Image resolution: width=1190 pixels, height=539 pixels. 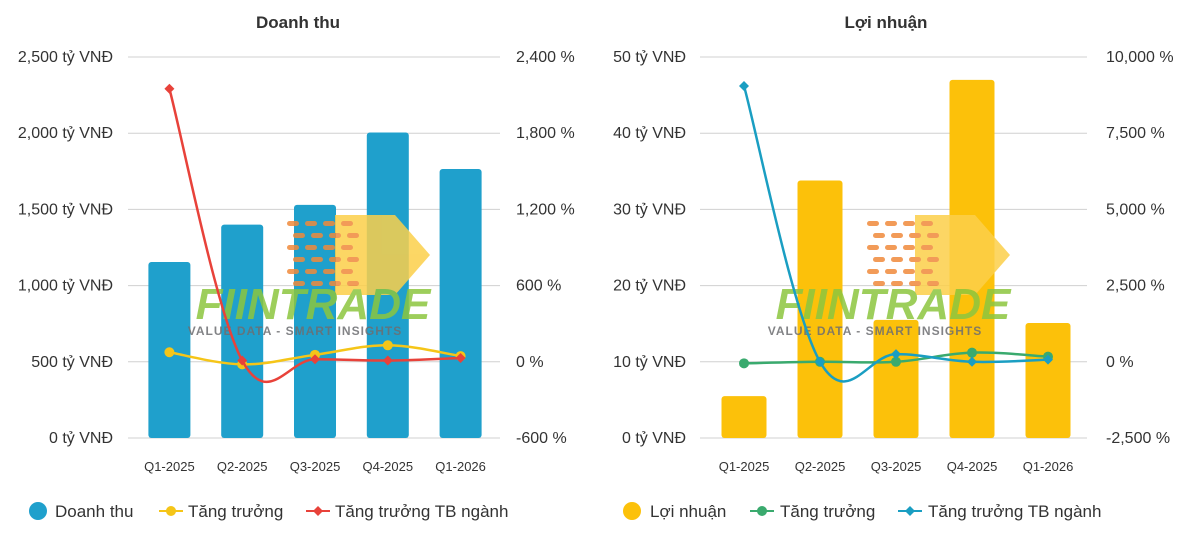 What do you see at coordinates (530, 362) in the screenshot?
I see `right-axis-tick: 0 %` at bounding box center [530, 362].